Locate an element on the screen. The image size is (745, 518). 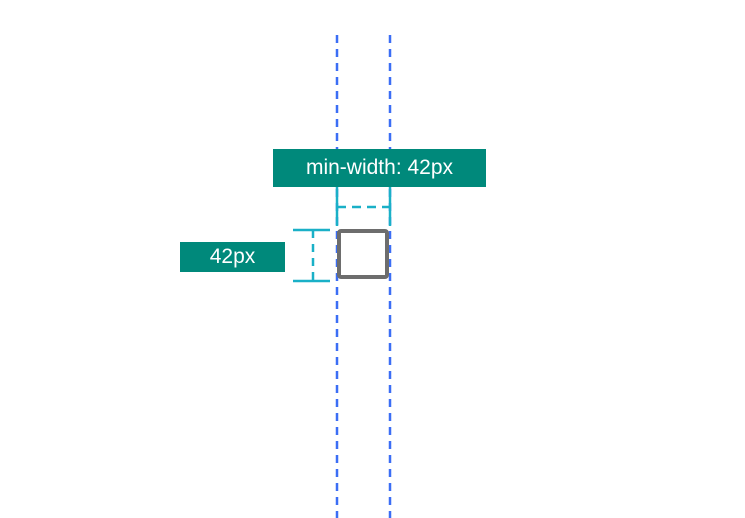
size-label: 42px is located at coordinates (232, 257).